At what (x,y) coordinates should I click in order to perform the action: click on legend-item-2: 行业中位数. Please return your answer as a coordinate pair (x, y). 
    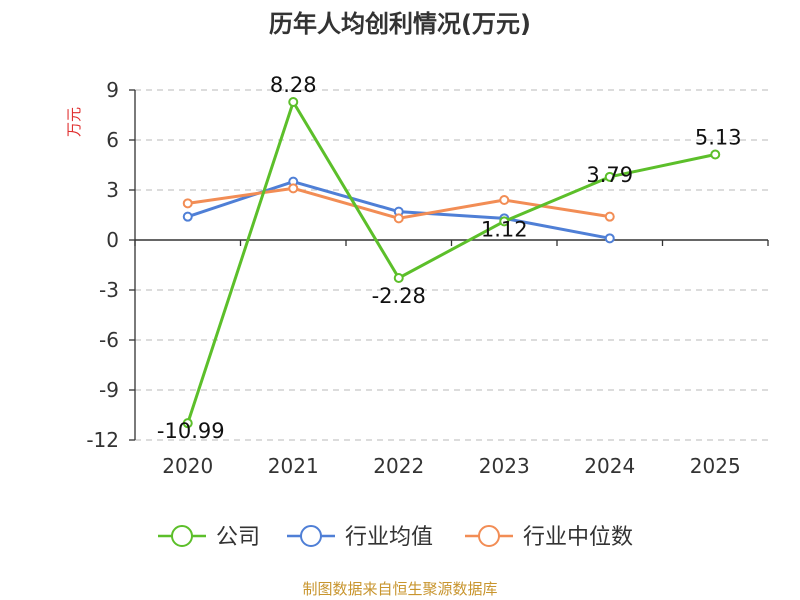
    Looking at the image, I should click on (549, 537).